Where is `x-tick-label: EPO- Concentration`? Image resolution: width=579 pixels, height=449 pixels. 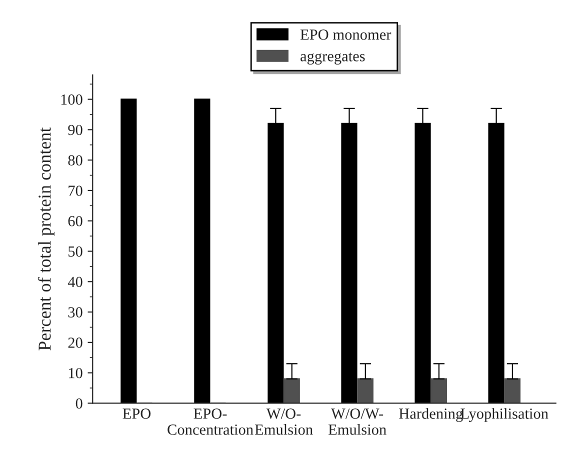
x-tick-label: EPO- Concentration is located at coordinates (211, 421).